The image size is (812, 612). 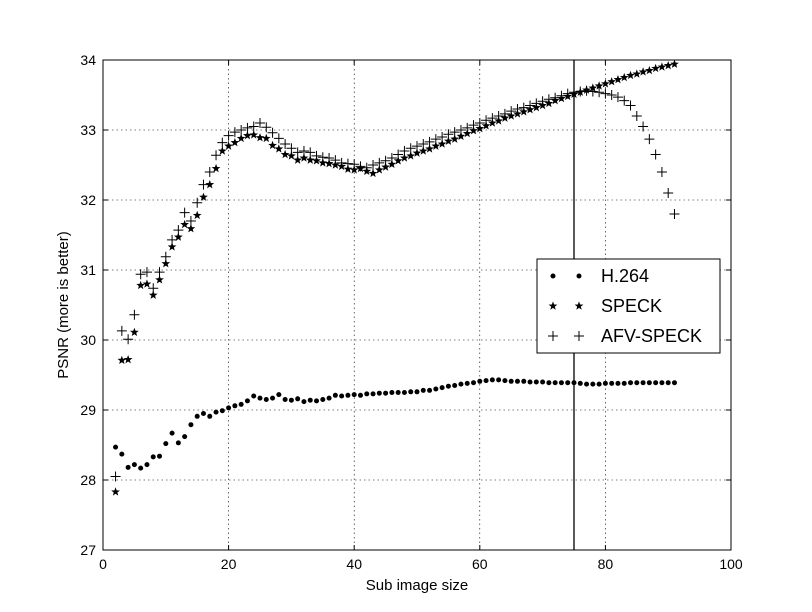 What do you see at coordinates (628, 306) in the screenshot?
I see `legend: H.264 SPECK AFV-SPECK` at bounding box center [628, 306].